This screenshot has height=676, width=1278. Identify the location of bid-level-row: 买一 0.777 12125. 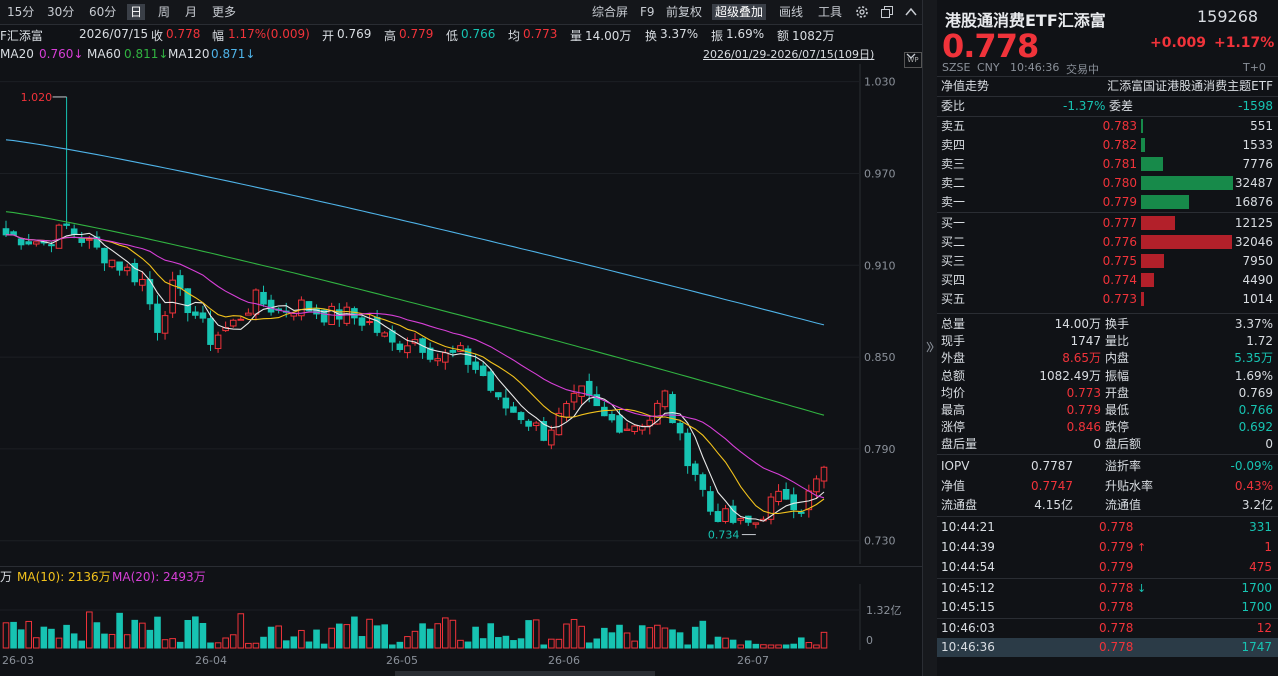
(1107, 223).